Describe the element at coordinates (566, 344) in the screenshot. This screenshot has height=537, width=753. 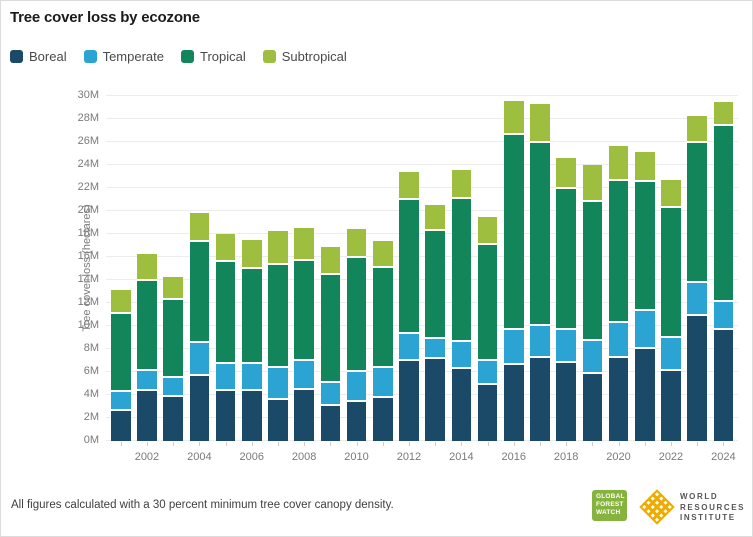
I see `bar-segment-temperate-2018` at that location.